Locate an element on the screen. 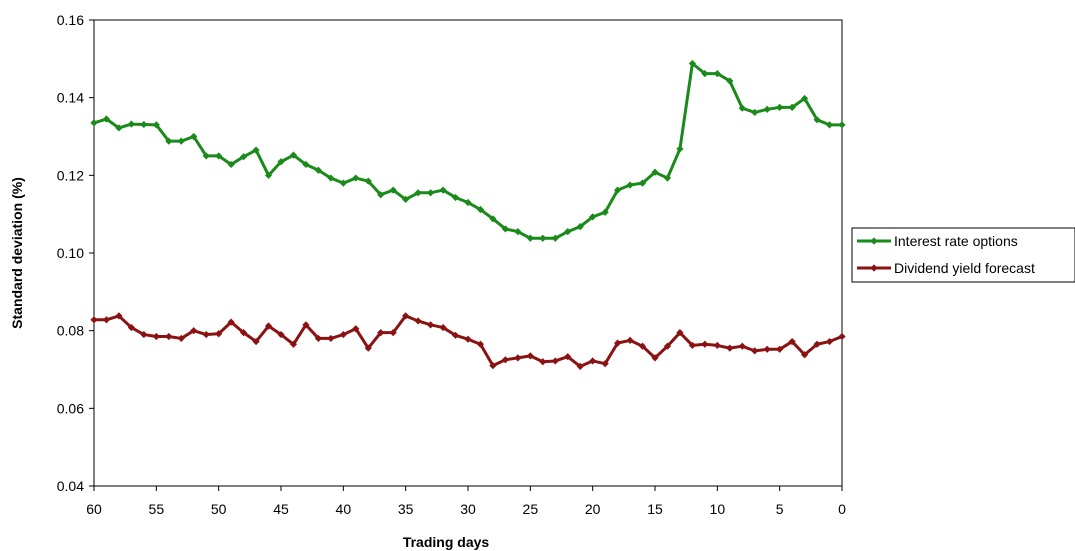 Image resolution: width=1075 pixels, height=551 pixels. series-dividend-yield-forecast is located at coordinates (468, 341).